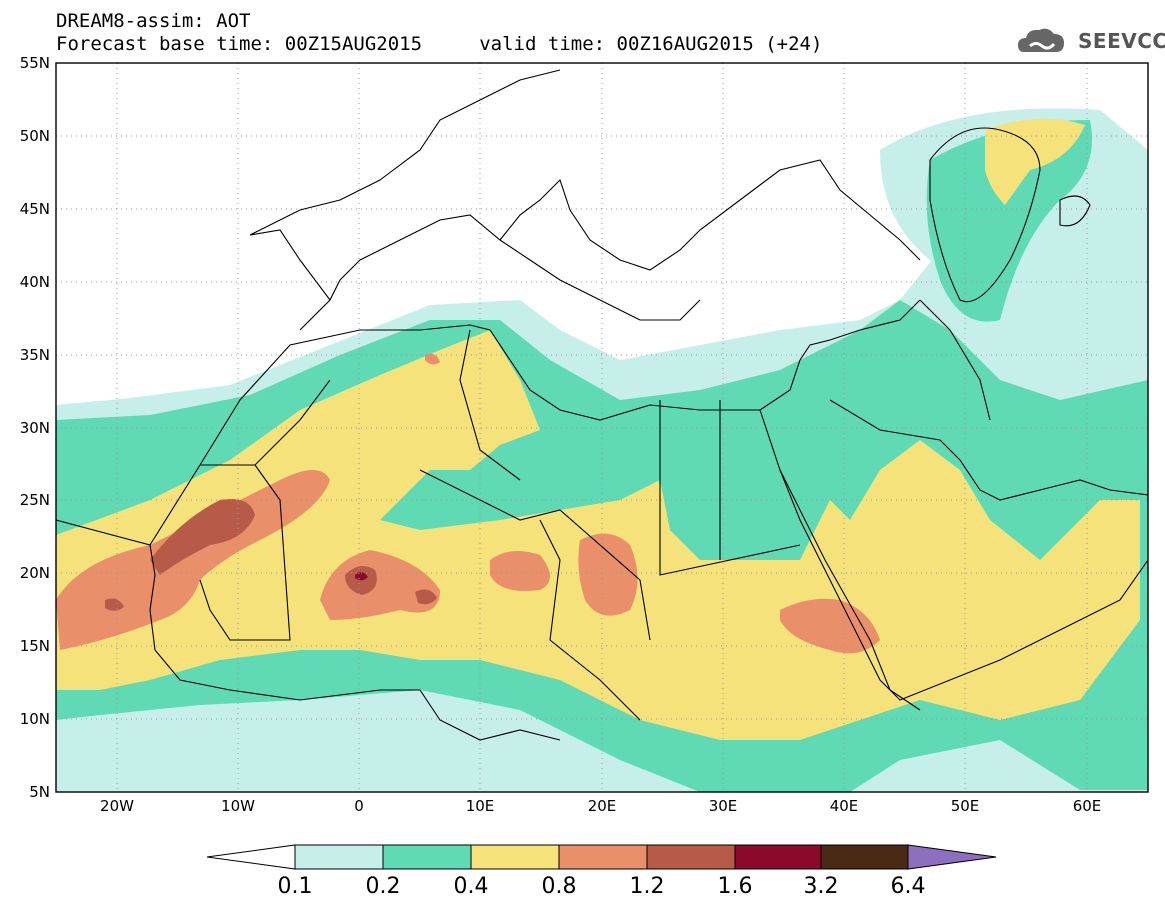 Image resolution: width=1165 pixels, height=905 pixels. What do you see at coordinates (35, 573) in the screenshot?
I see `lat-tick-label: 20N` at bounding box center [35, 573].